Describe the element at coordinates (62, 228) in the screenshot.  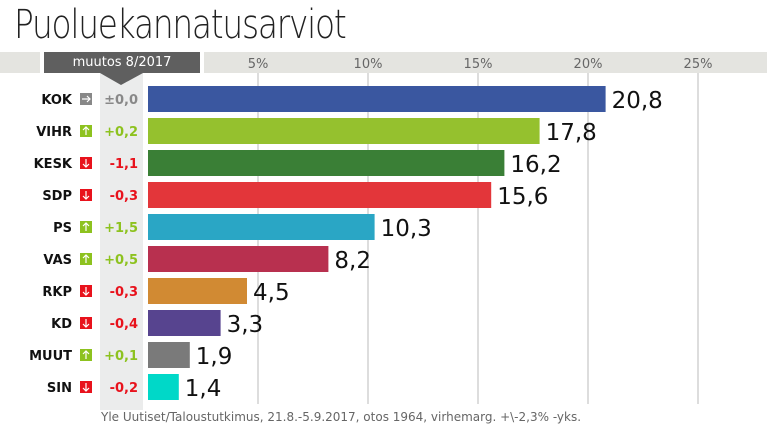
I see `category-label: PS` at that location.